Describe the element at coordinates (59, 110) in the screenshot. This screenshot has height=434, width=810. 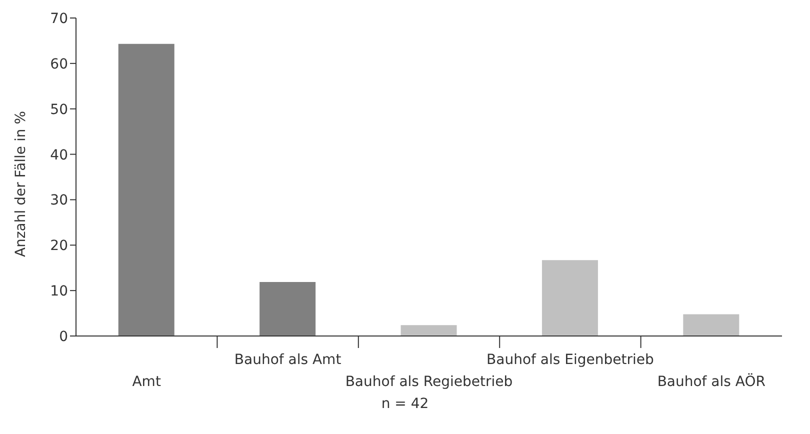
I see `y-tick-label: 50` at that location.